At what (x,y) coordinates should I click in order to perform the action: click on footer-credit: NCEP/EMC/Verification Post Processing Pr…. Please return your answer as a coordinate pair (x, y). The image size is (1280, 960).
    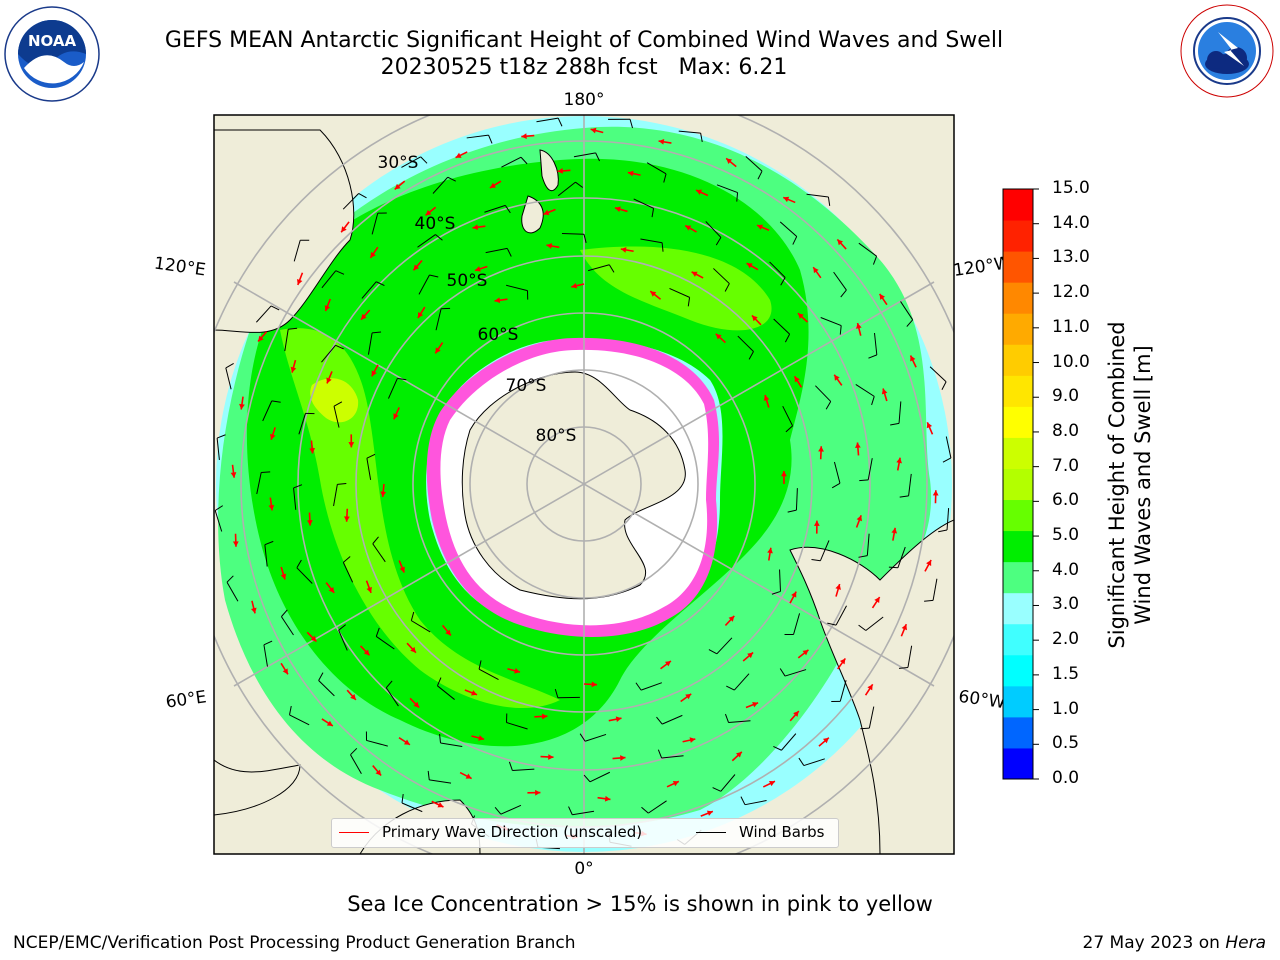
    Looking at the image, I should click on (294, 943).